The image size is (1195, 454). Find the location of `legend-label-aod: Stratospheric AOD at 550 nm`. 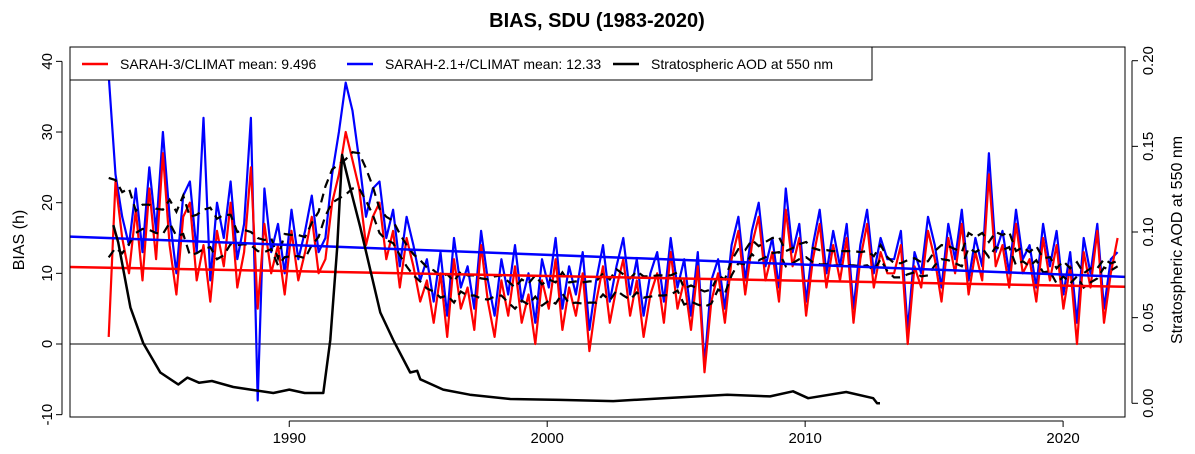

legend-label-aod: Stratospheric AOD at 550 nm is located at coordinates (742, 64).